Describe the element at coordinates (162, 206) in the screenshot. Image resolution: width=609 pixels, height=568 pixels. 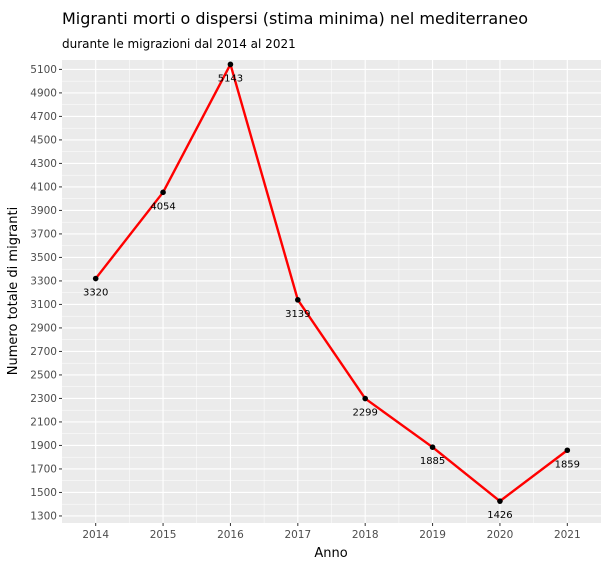
I see `data-label: 4054` at that location.